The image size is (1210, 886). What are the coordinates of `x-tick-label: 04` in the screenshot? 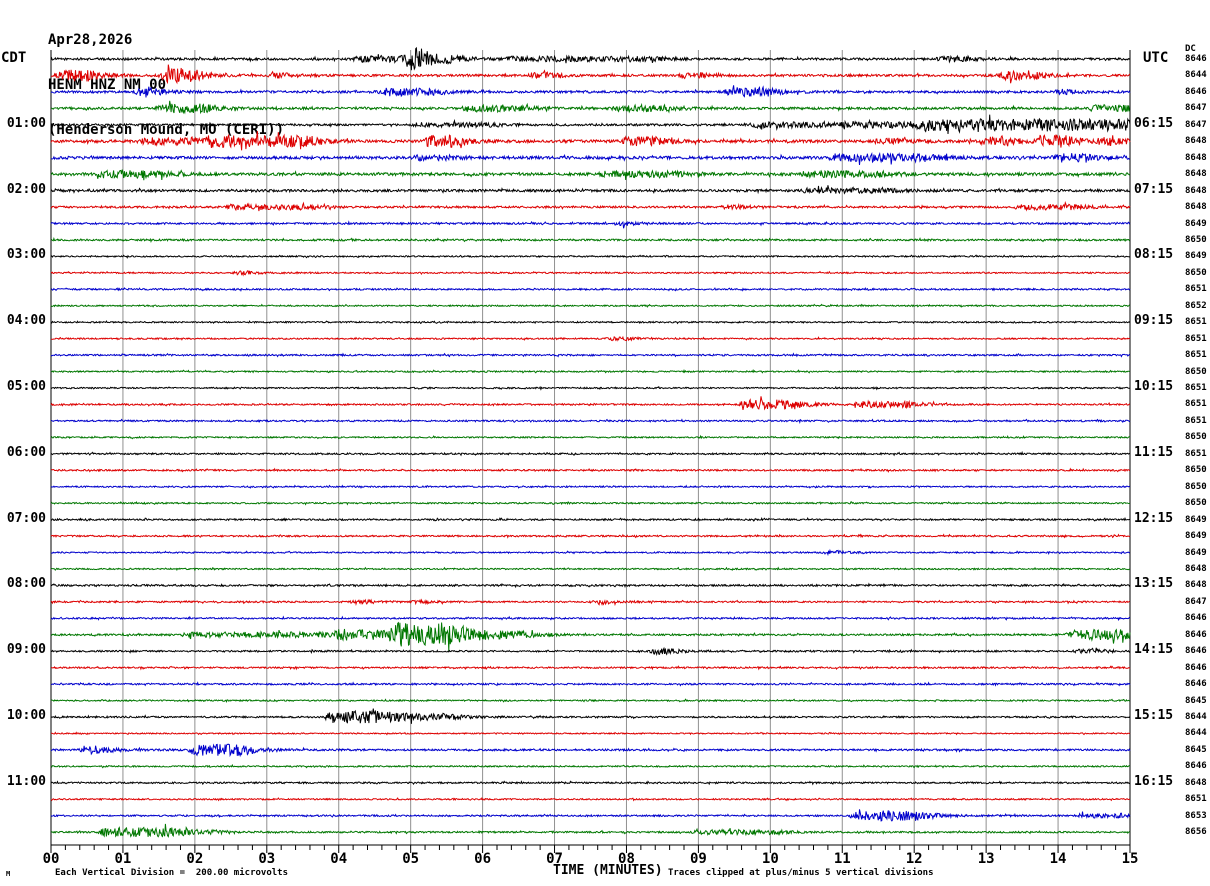 It's located at (339, 859).